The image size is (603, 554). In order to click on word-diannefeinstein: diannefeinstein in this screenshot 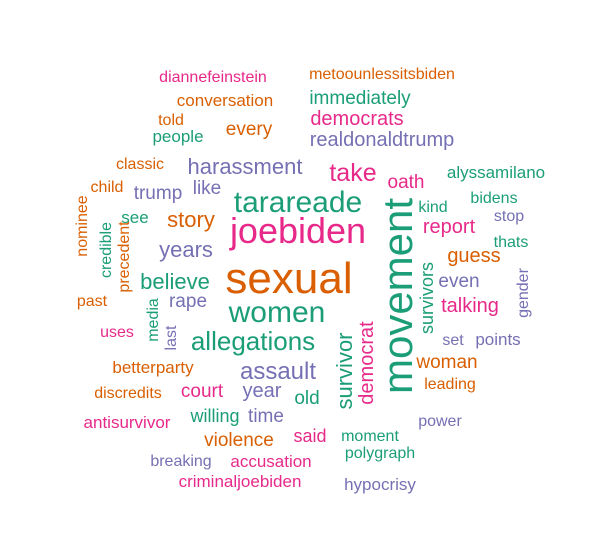, I will do `click(213, 77)`.